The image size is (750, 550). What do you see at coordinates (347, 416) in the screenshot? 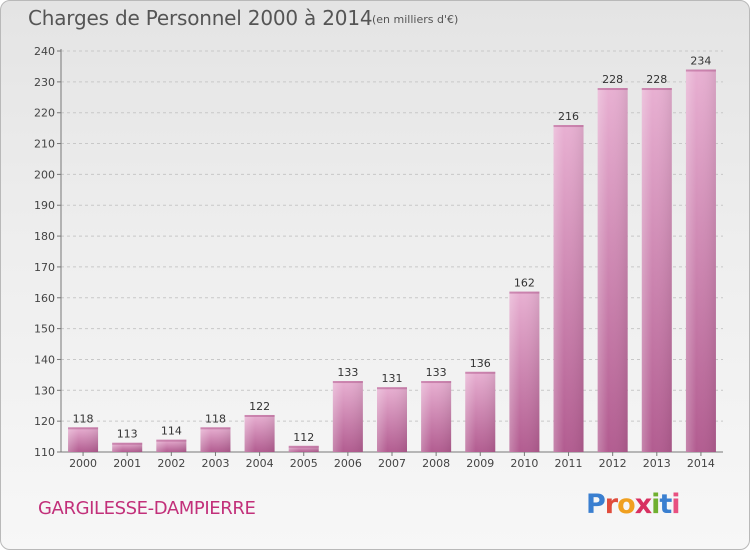
I see `bar-shade-2006` at bounding box center [347, 416].